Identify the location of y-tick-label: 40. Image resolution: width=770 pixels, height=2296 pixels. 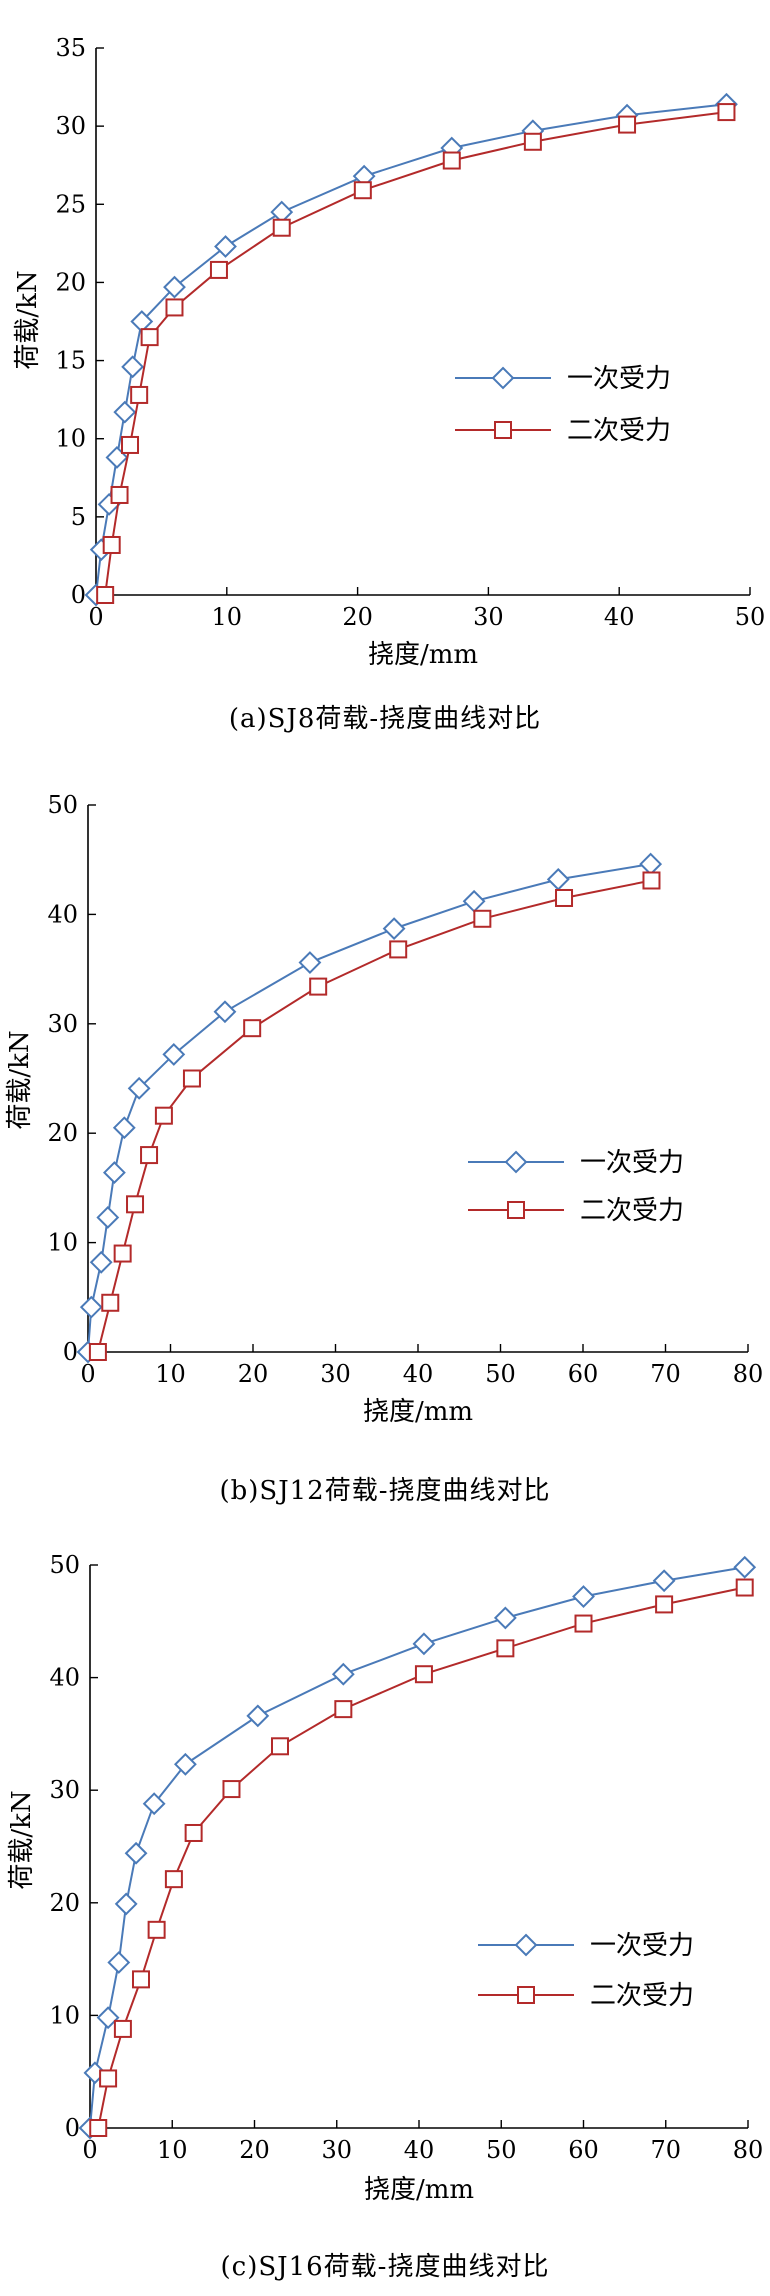
(62, 914).